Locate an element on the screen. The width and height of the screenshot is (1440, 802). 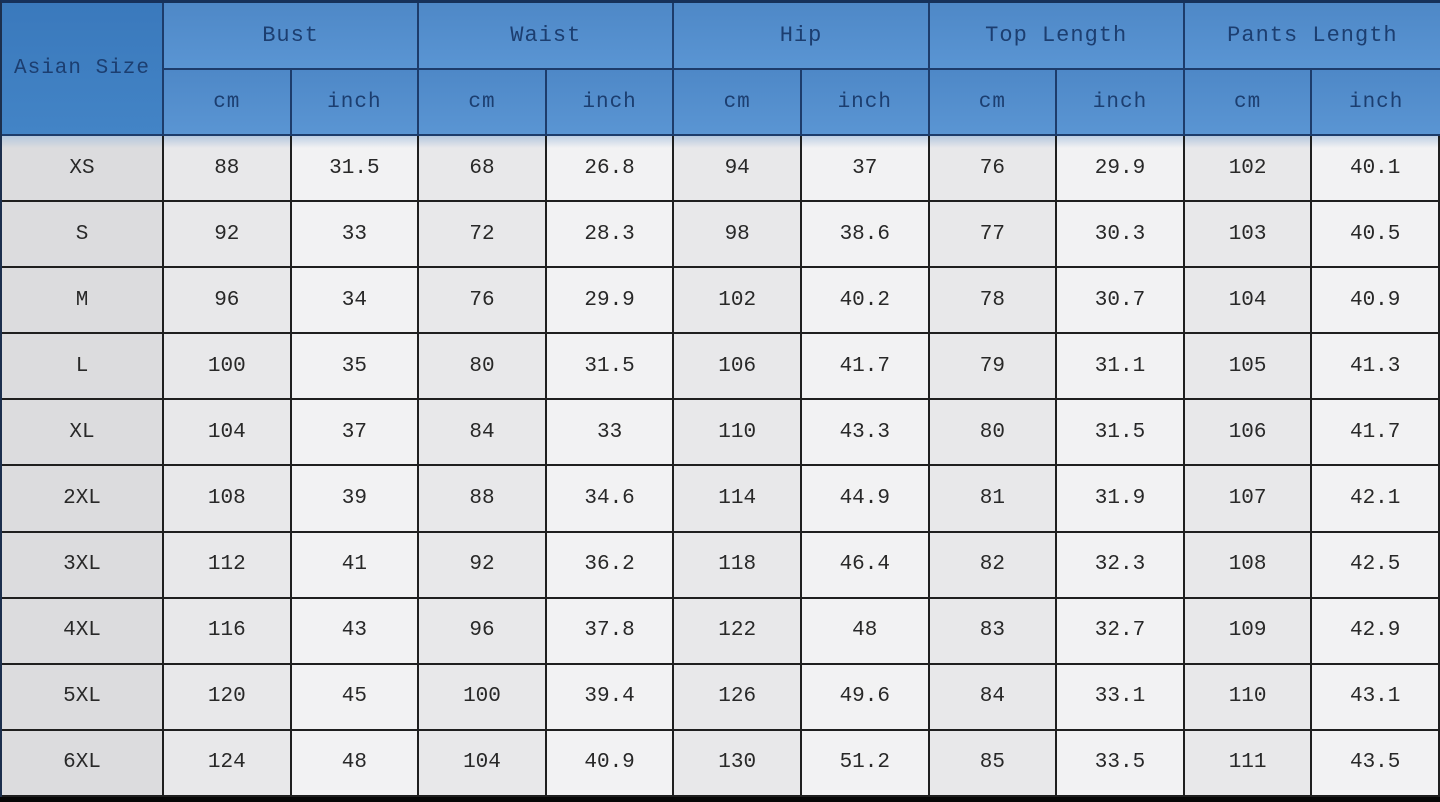
value-cell: 34.6 is located at coordinates (610, 499).